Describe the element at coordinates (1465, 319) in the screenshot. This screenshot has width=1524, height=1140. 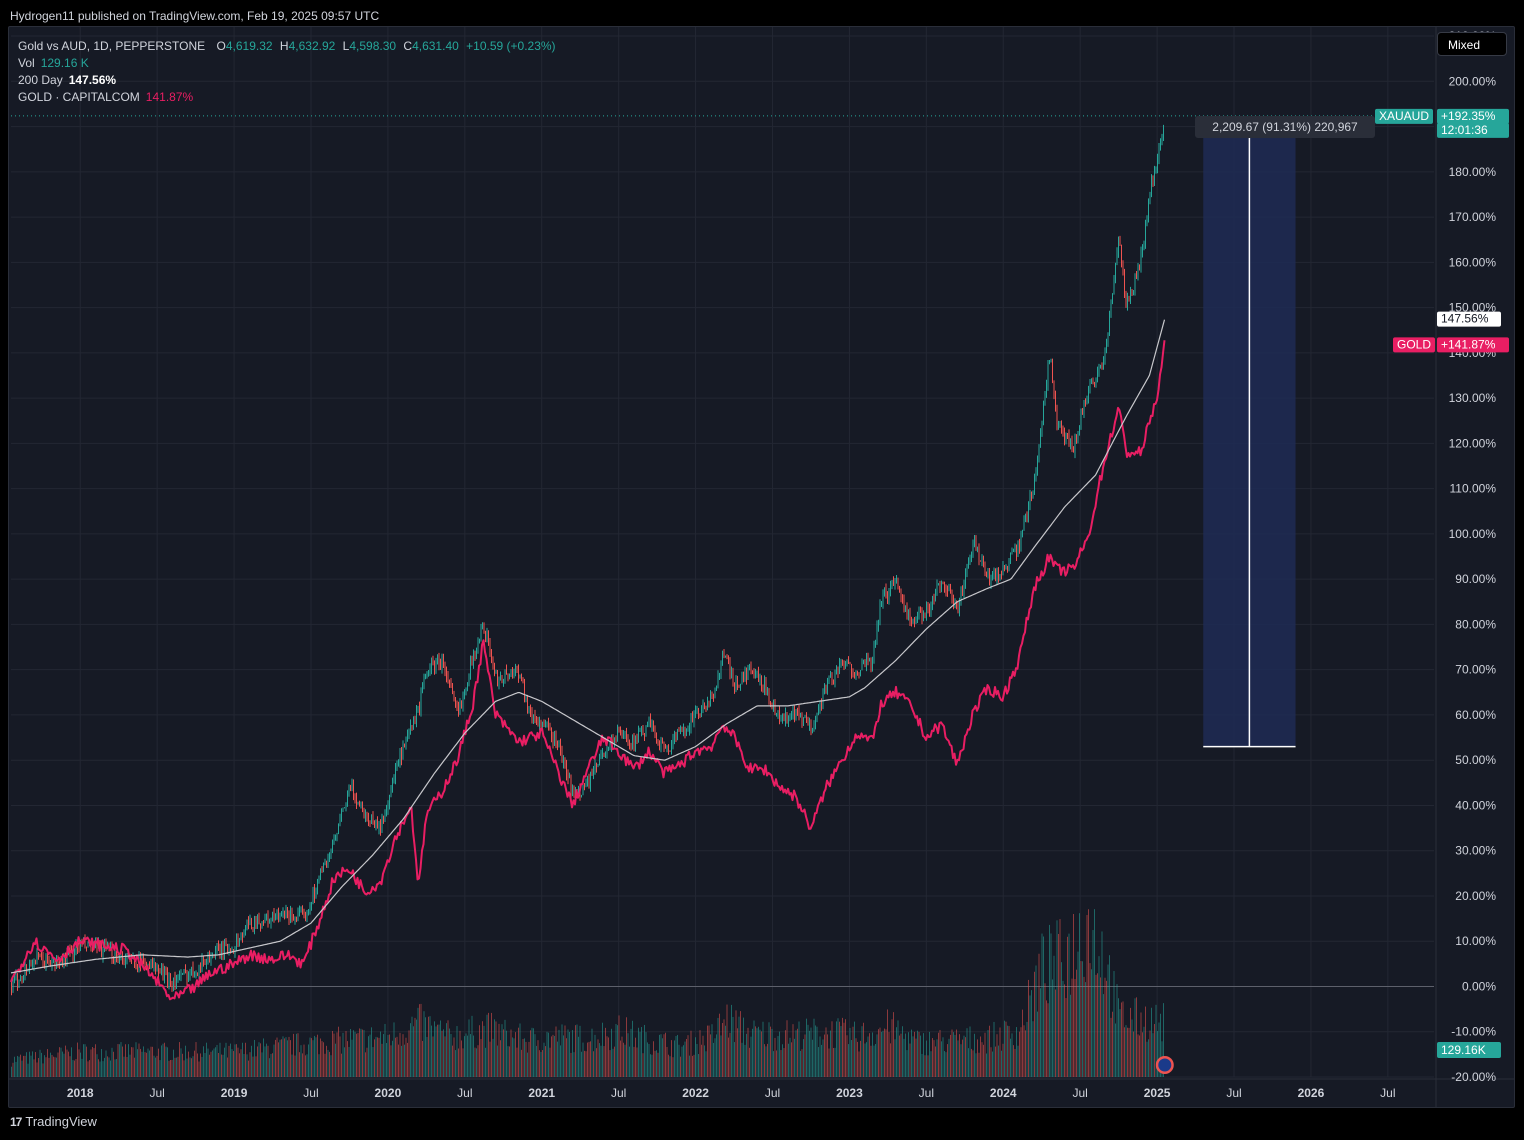
I see `ma-value-tag: 147.56%` at that location.